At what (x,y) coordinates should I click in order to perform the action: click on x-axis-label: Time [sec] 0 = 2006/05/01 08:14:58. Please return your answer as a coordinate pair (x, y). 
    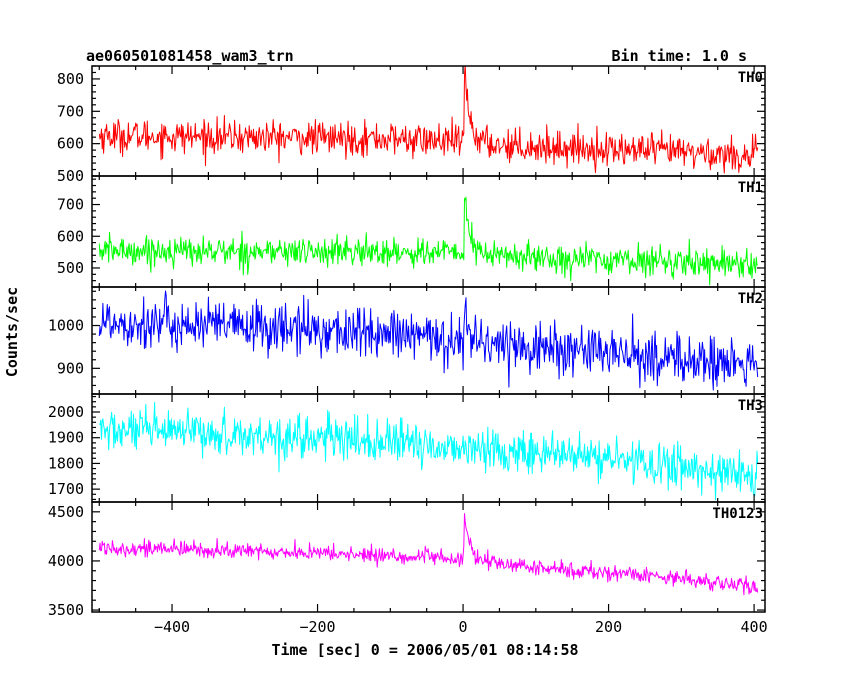
    Looking at the image, I should click on (424, 650).